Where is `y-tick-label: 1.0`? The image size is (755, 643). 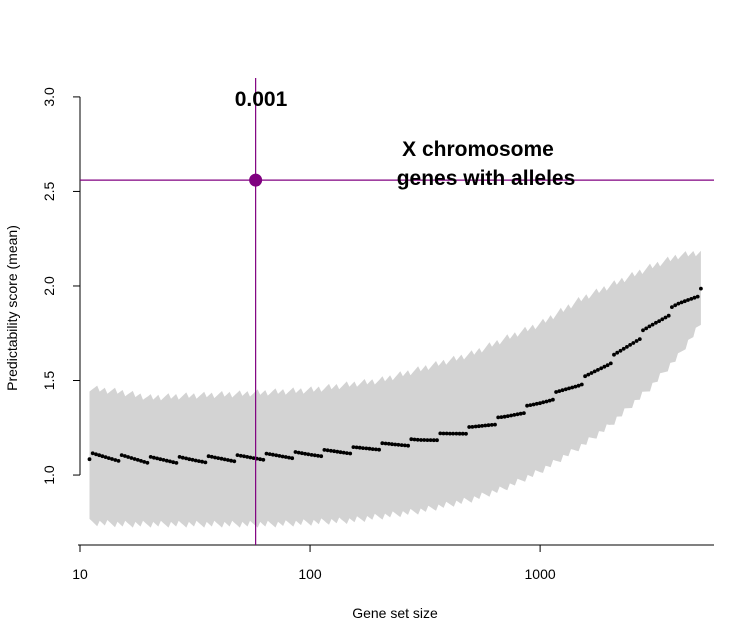
y-tick-label: 1.0 is located at coordinates (49, 475).